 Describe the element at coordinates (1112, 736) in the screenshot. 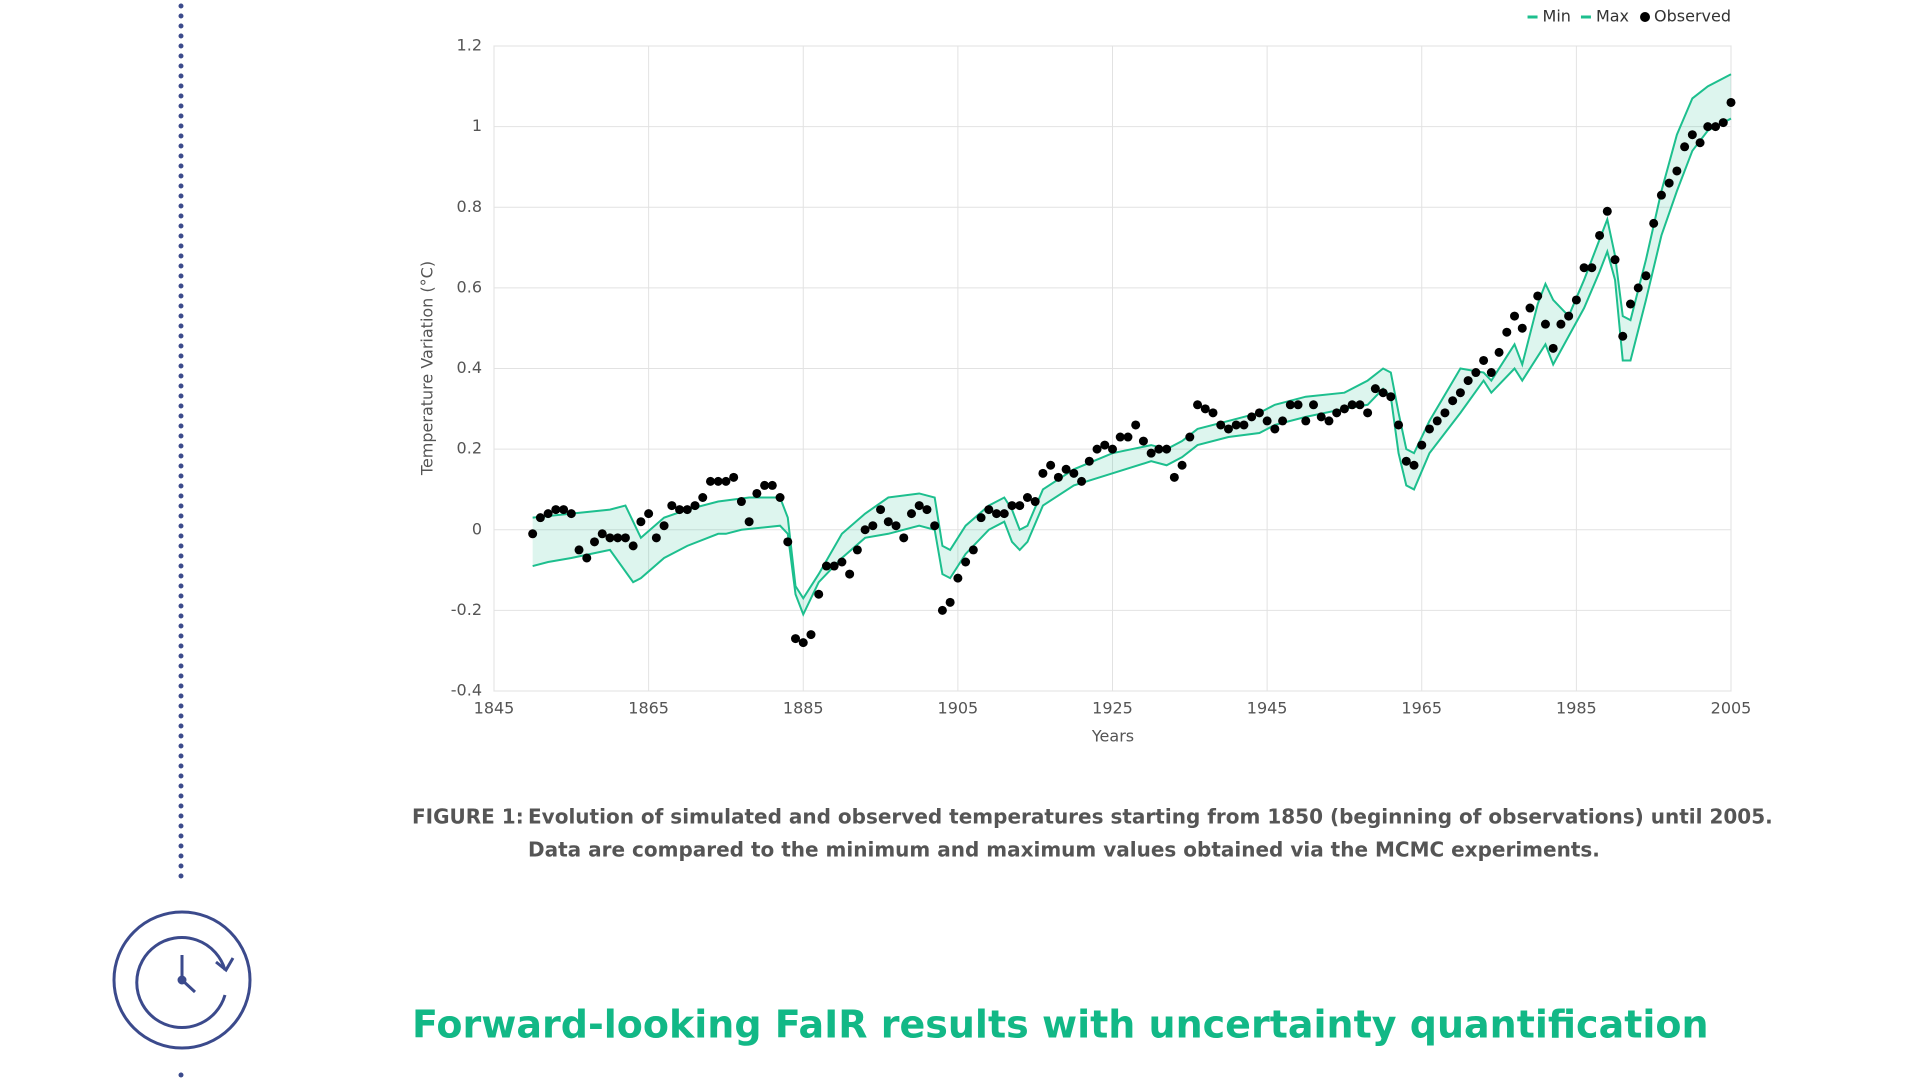

I see `x-axis-title: Years` at that location.